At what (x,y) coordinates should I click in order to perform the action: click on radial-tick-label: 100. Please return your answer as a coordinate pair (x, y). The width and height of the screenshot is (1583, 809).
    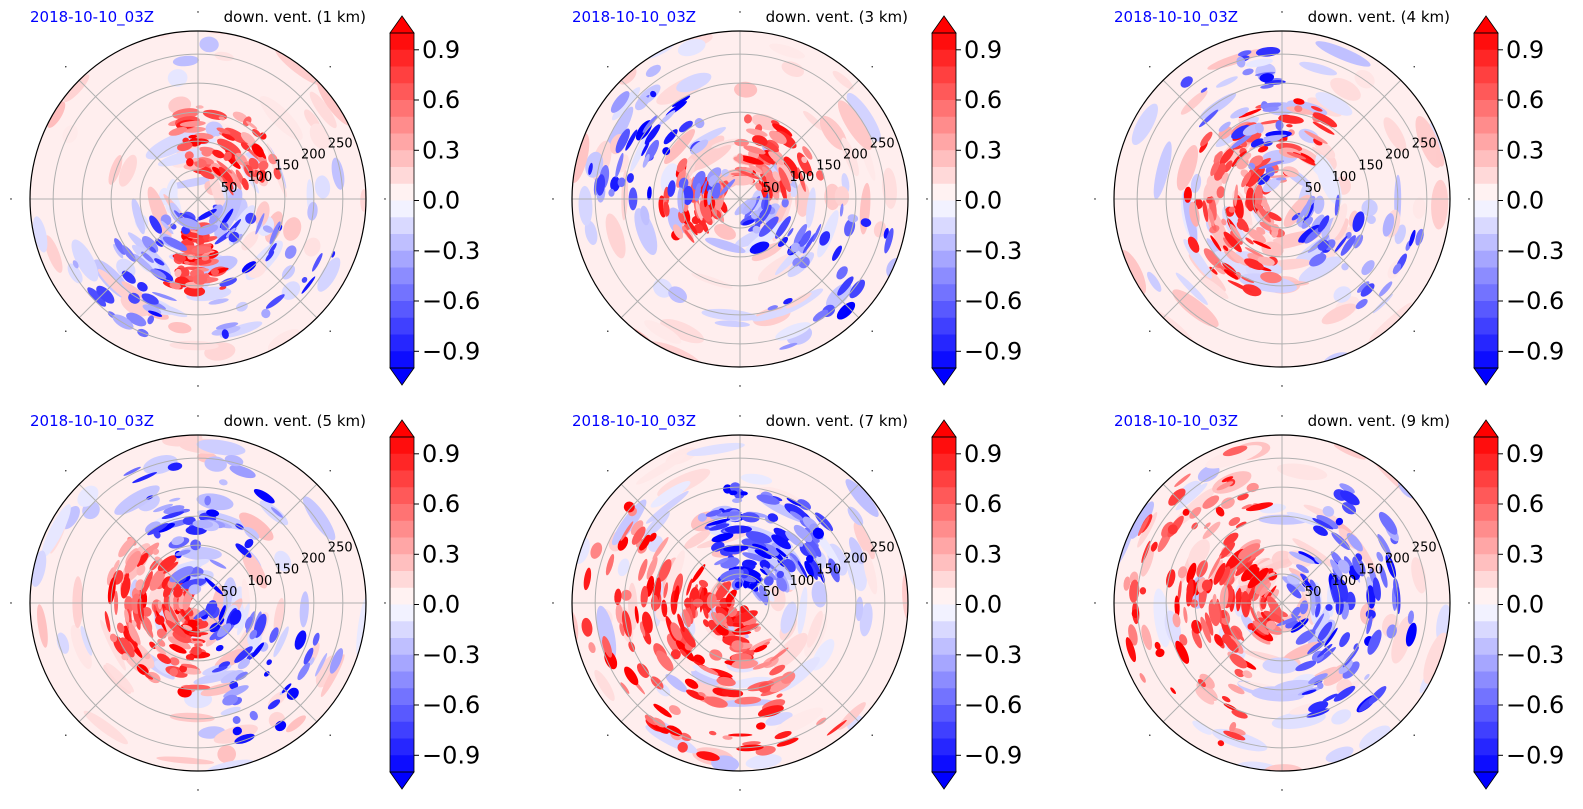
    Looking at the image, I should click on (1344, 177).